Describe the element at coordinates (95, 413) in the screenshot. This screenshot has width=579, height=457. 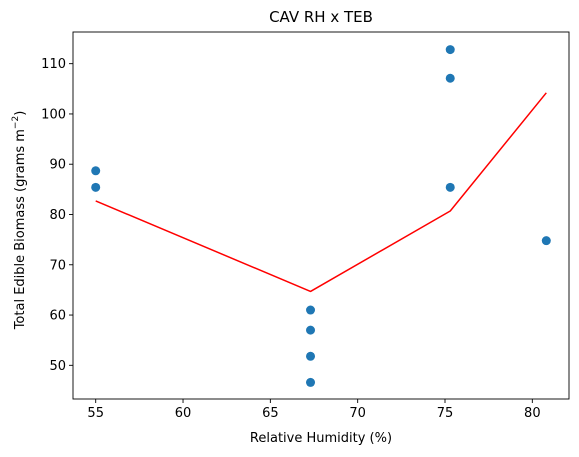
I see `x-tick-label-55: 55` at that location.